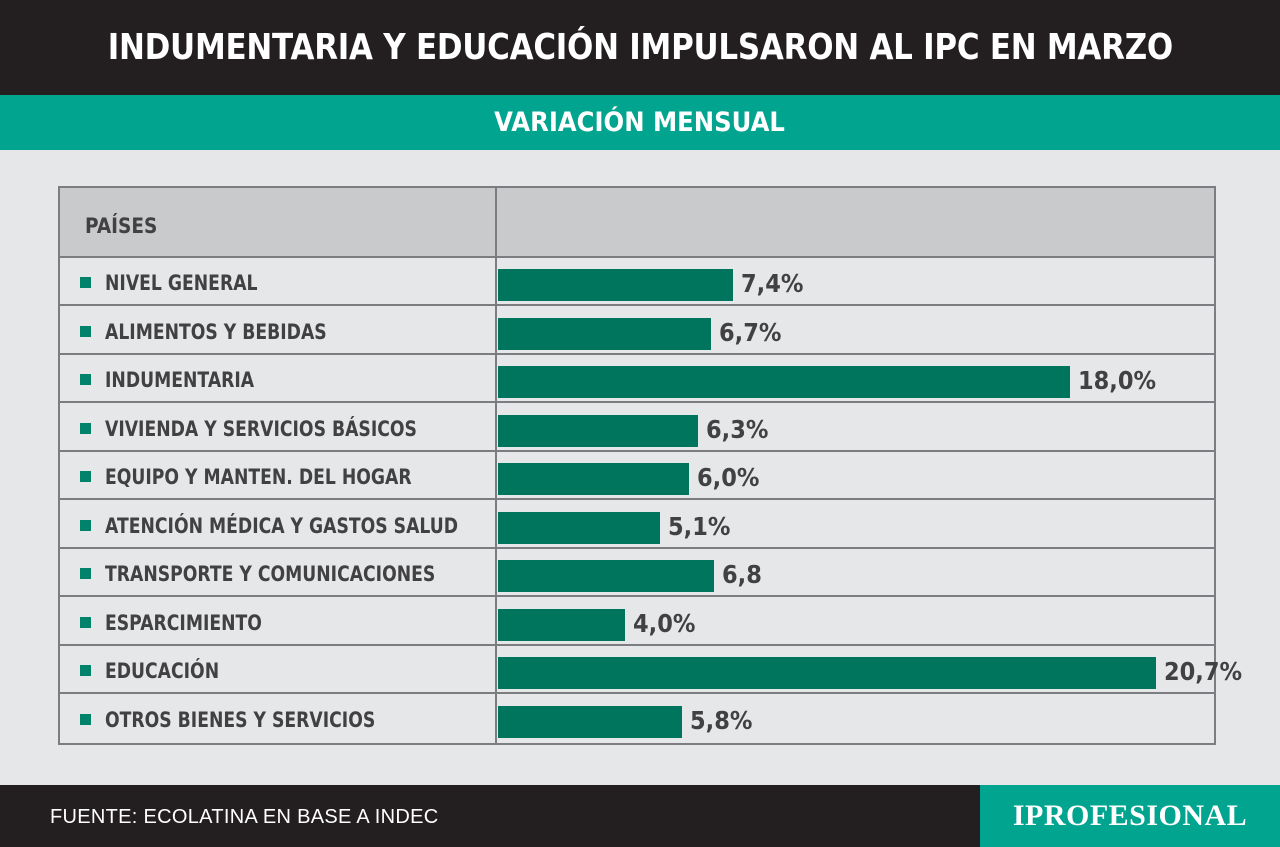  What do you see at coordinates (270, 574) in the screenshot?
I see `category-label: TRANSPORTE Y COMUNICACIONES` at bounding box center [270, 574].